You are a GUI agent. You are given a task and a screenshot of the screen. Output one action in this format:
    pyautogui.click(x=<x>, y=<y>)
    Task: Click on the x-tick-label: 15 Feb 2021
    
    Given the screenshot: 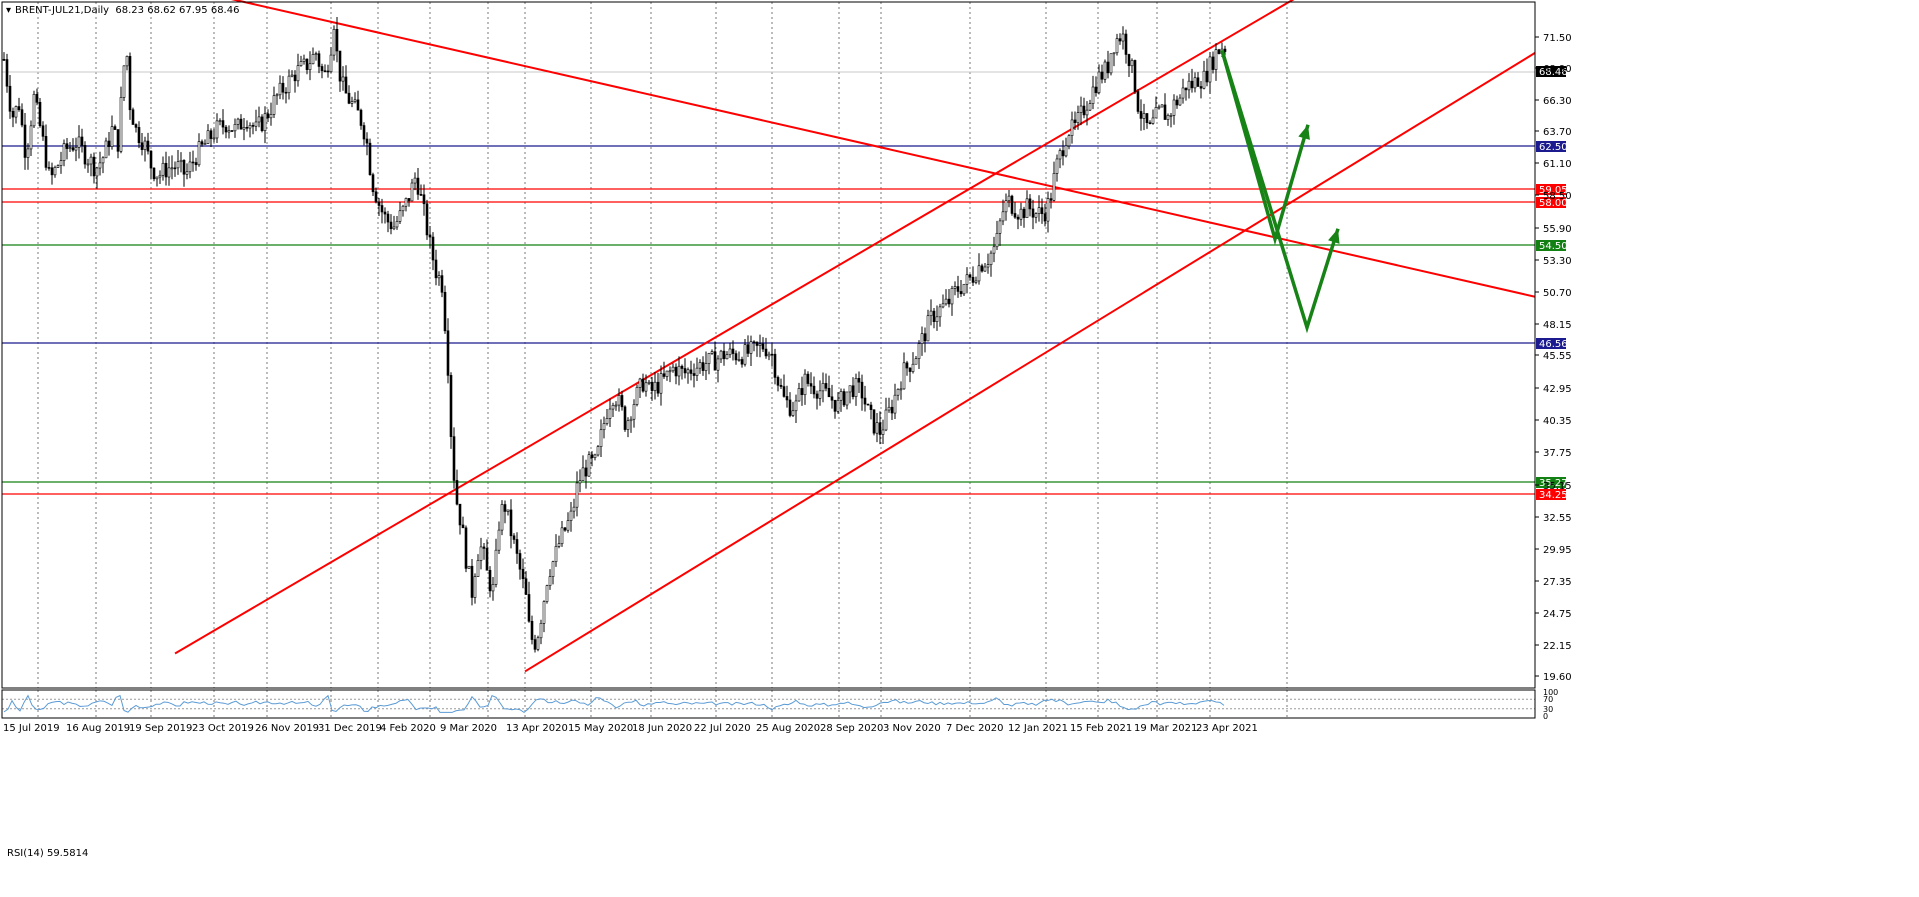 What is the action you would take?
    pyautogui.click(x=1101, y=728)
    